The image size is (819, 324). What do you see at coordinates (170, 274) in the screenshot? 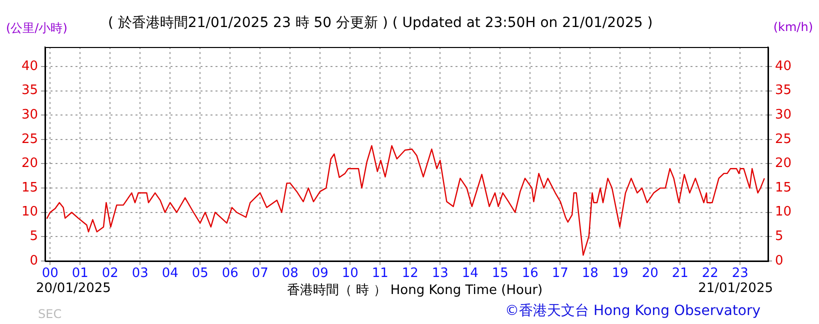
I see `x-tick-label: 04` at bounding box center [170, 274].